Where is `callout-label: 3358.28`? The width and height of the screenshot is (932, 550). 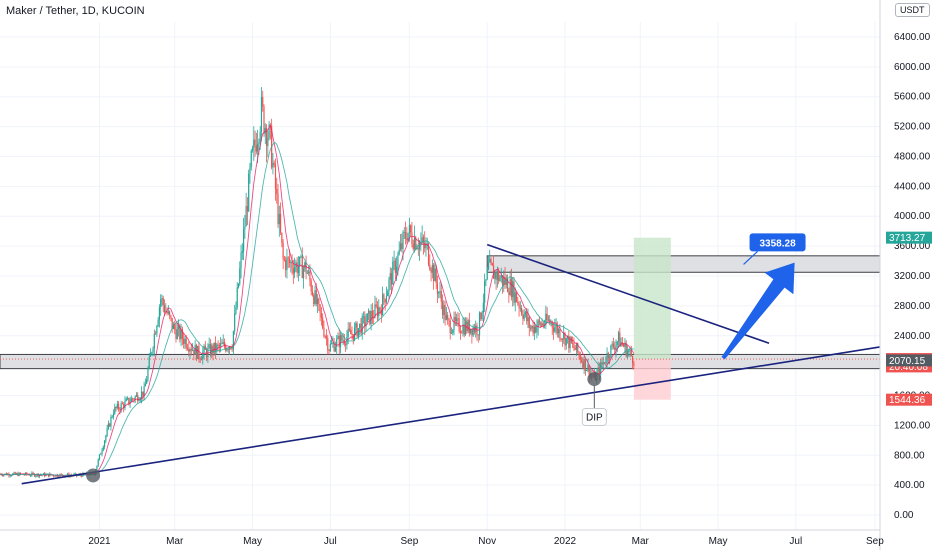 callout-label: 3358.28 is located at coordinates (777, 243).